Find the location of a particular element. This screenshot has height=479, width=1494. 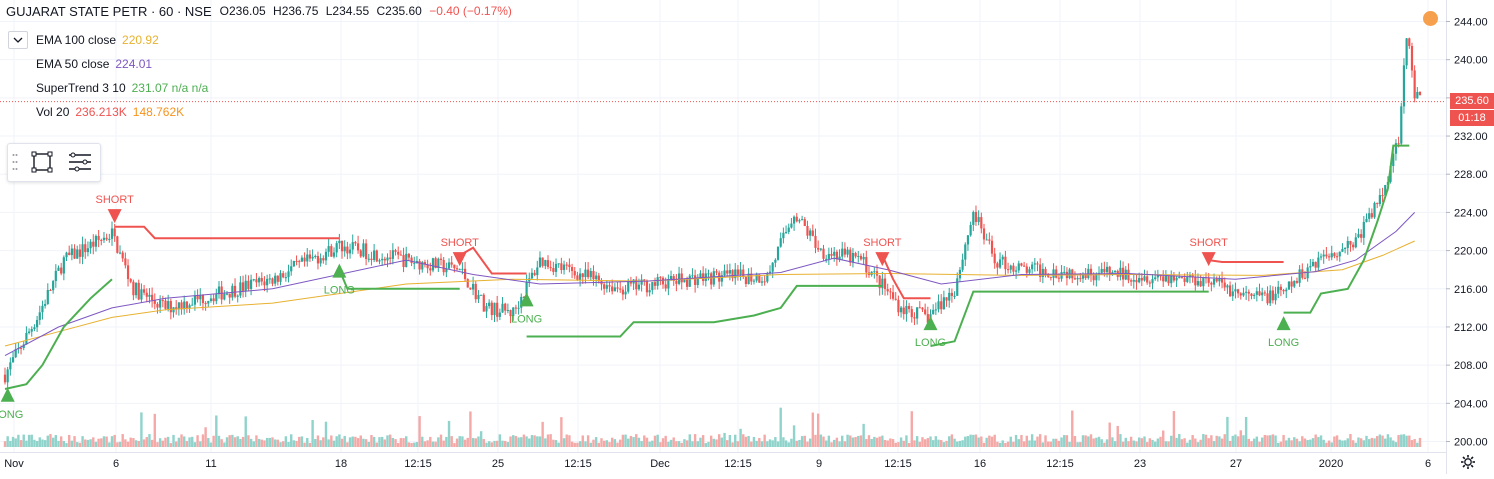

time-tick-label: Dec is located at coordinates (660, 464).